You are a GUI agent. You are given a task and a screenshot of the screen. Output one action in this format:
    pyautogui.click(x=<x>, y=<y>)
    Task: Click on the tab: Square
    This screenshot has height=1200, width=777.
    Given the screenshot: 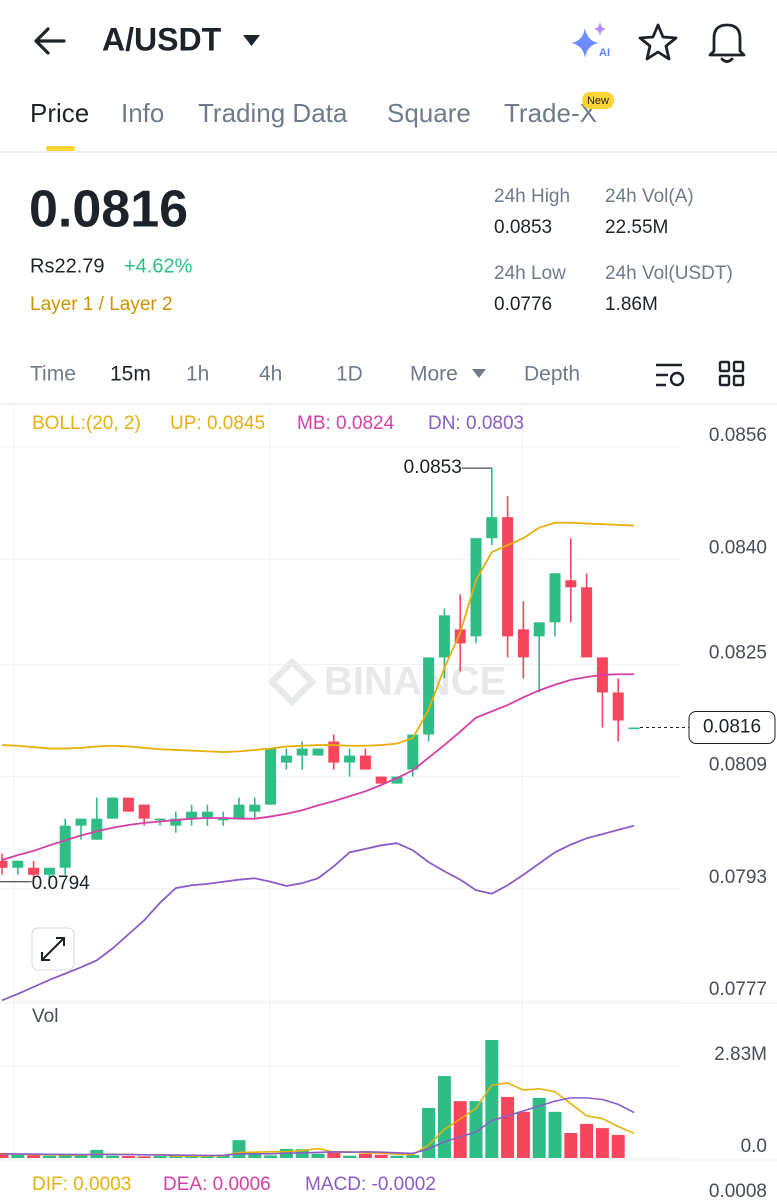 What is the action you would take?
    pyautogui.click(x=429, y=113)
    